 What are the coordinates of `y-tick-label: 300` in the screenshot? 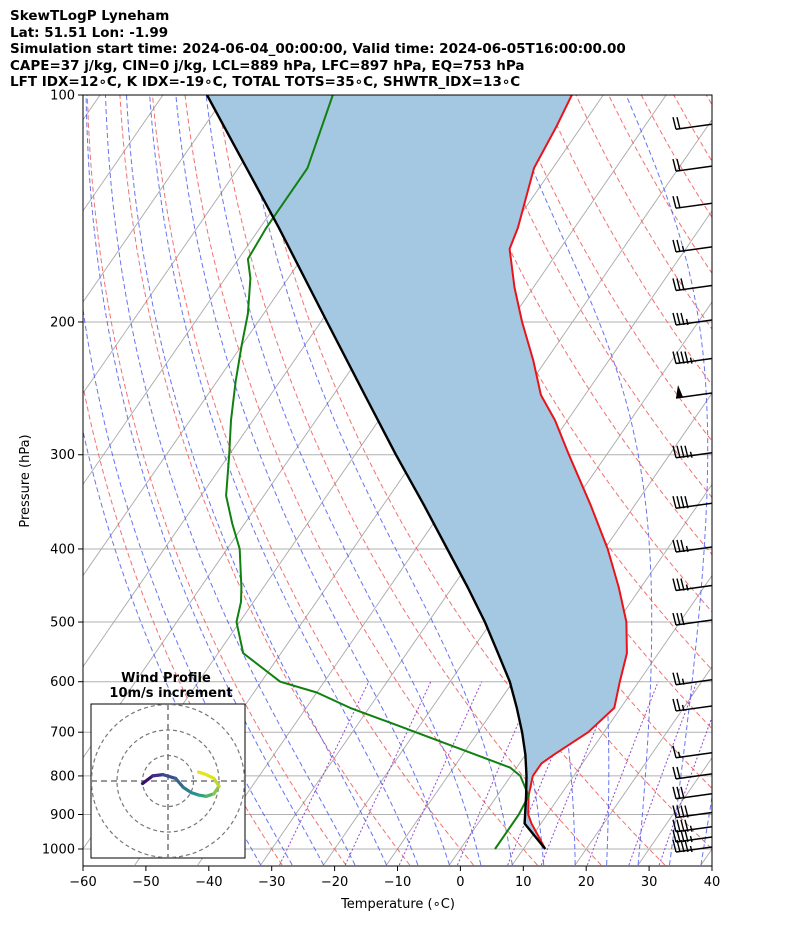 It's located at (62, 455).